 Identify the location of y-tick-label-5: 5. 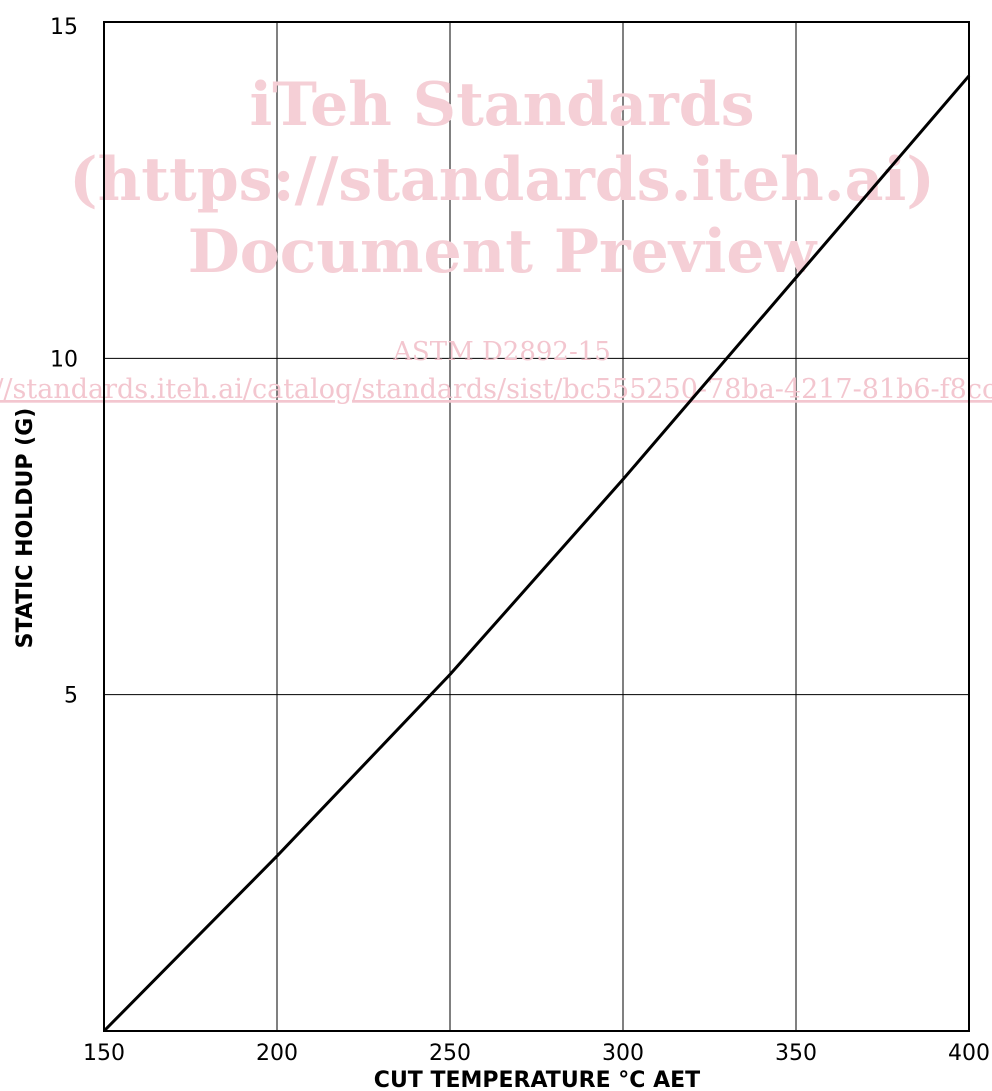
(71, 696).